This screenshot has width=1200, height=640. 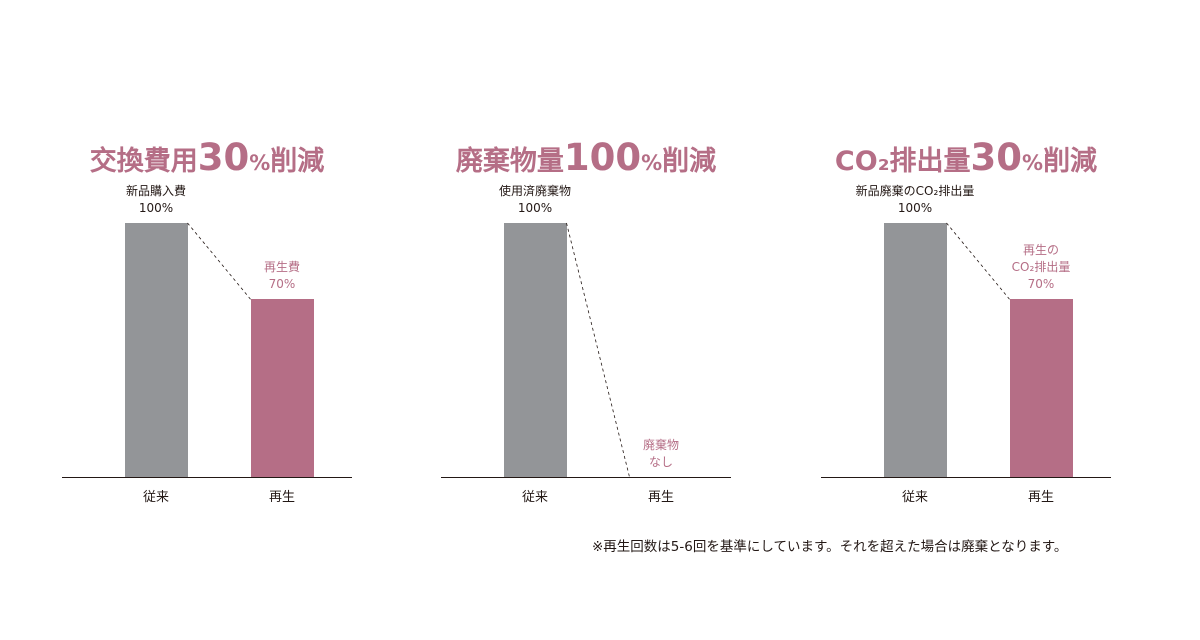 I want to click on chart-panel-waste-amount: 廃棄物量100%削減 使用済廃棄物 100% 従来 廃棄物 なし 再生, so click(x=586, y=320).